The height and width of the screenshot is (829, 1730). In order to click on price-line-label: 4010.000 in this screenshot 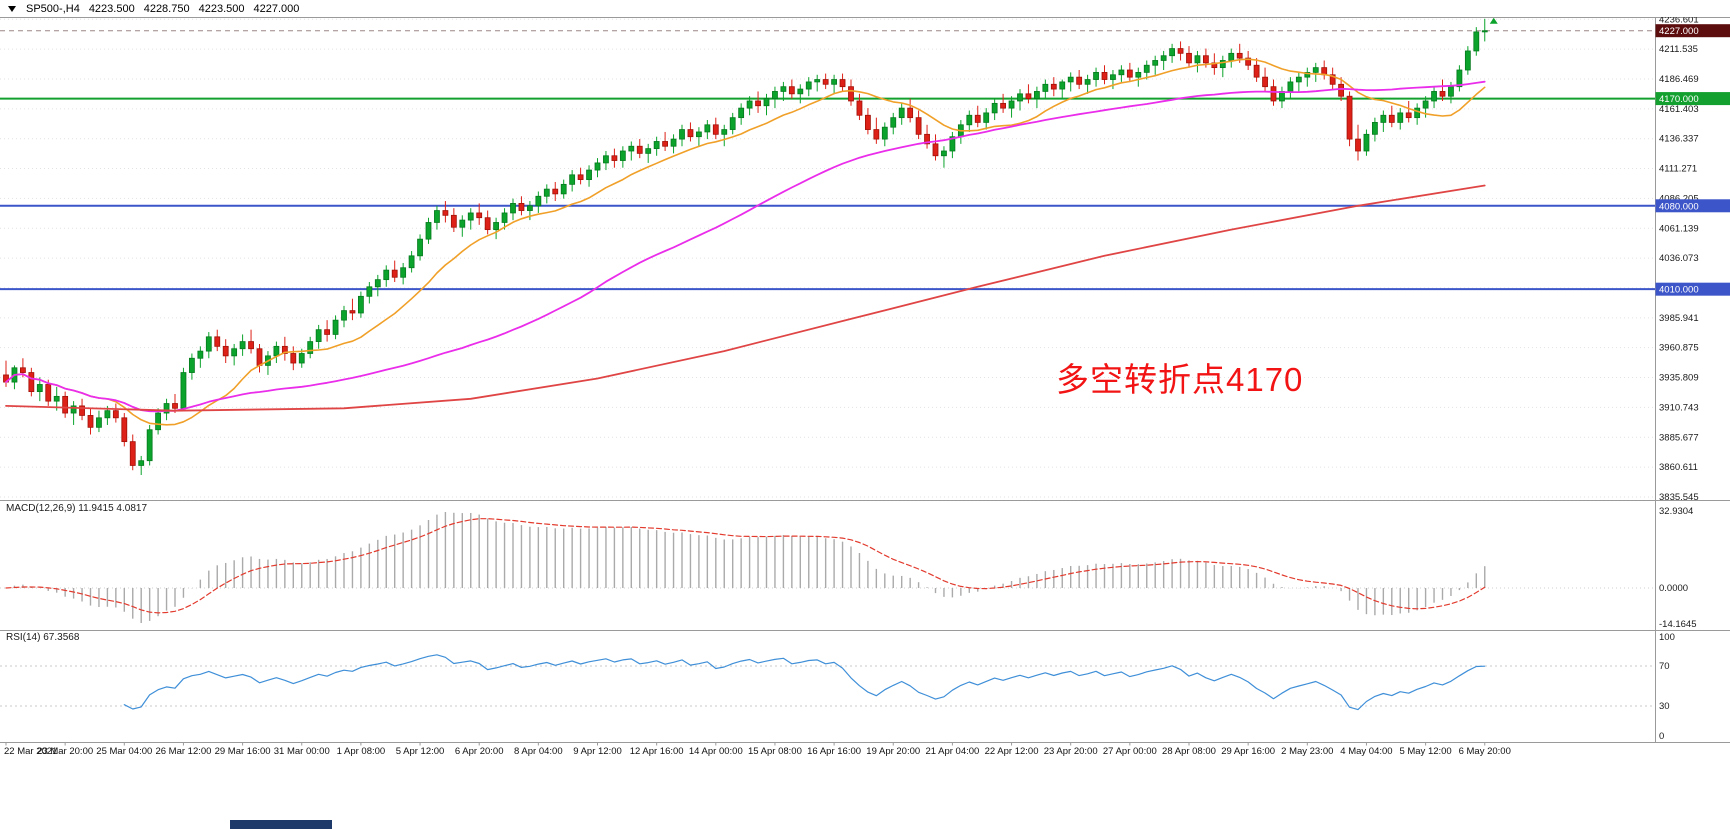, I will do `click(1692, 289)`.